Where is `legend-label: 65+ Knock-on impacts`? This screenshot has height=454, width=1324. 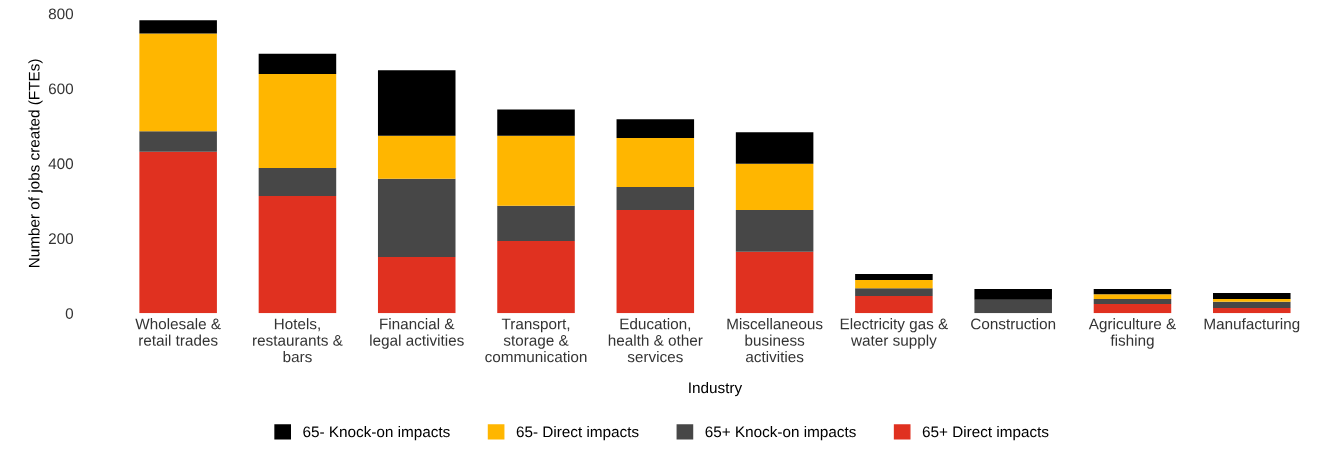 legend-label: 65+ Knock-on impacts is located at coordinates (780, 433).